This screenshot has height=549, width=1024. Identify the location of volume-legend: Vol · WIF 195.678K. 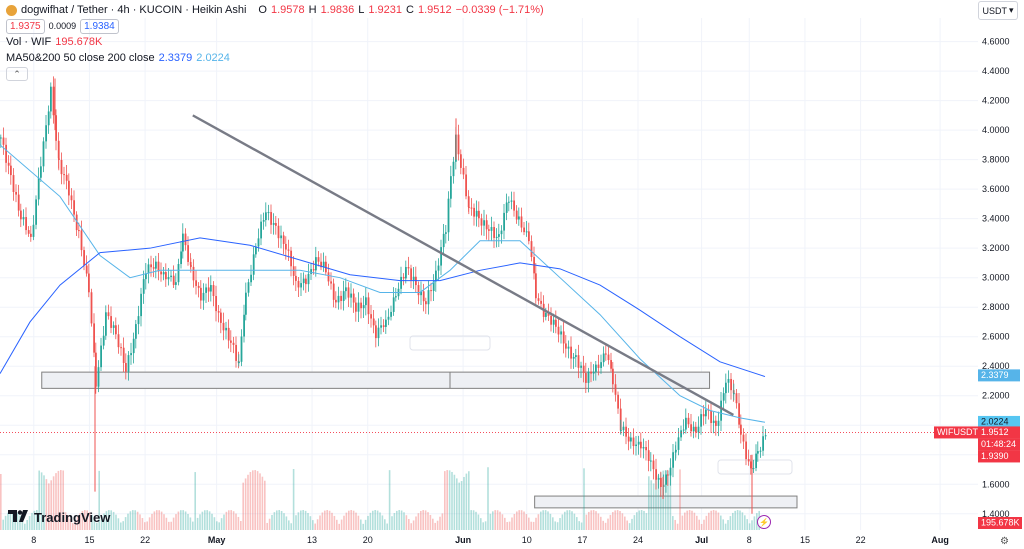
(275, 42).